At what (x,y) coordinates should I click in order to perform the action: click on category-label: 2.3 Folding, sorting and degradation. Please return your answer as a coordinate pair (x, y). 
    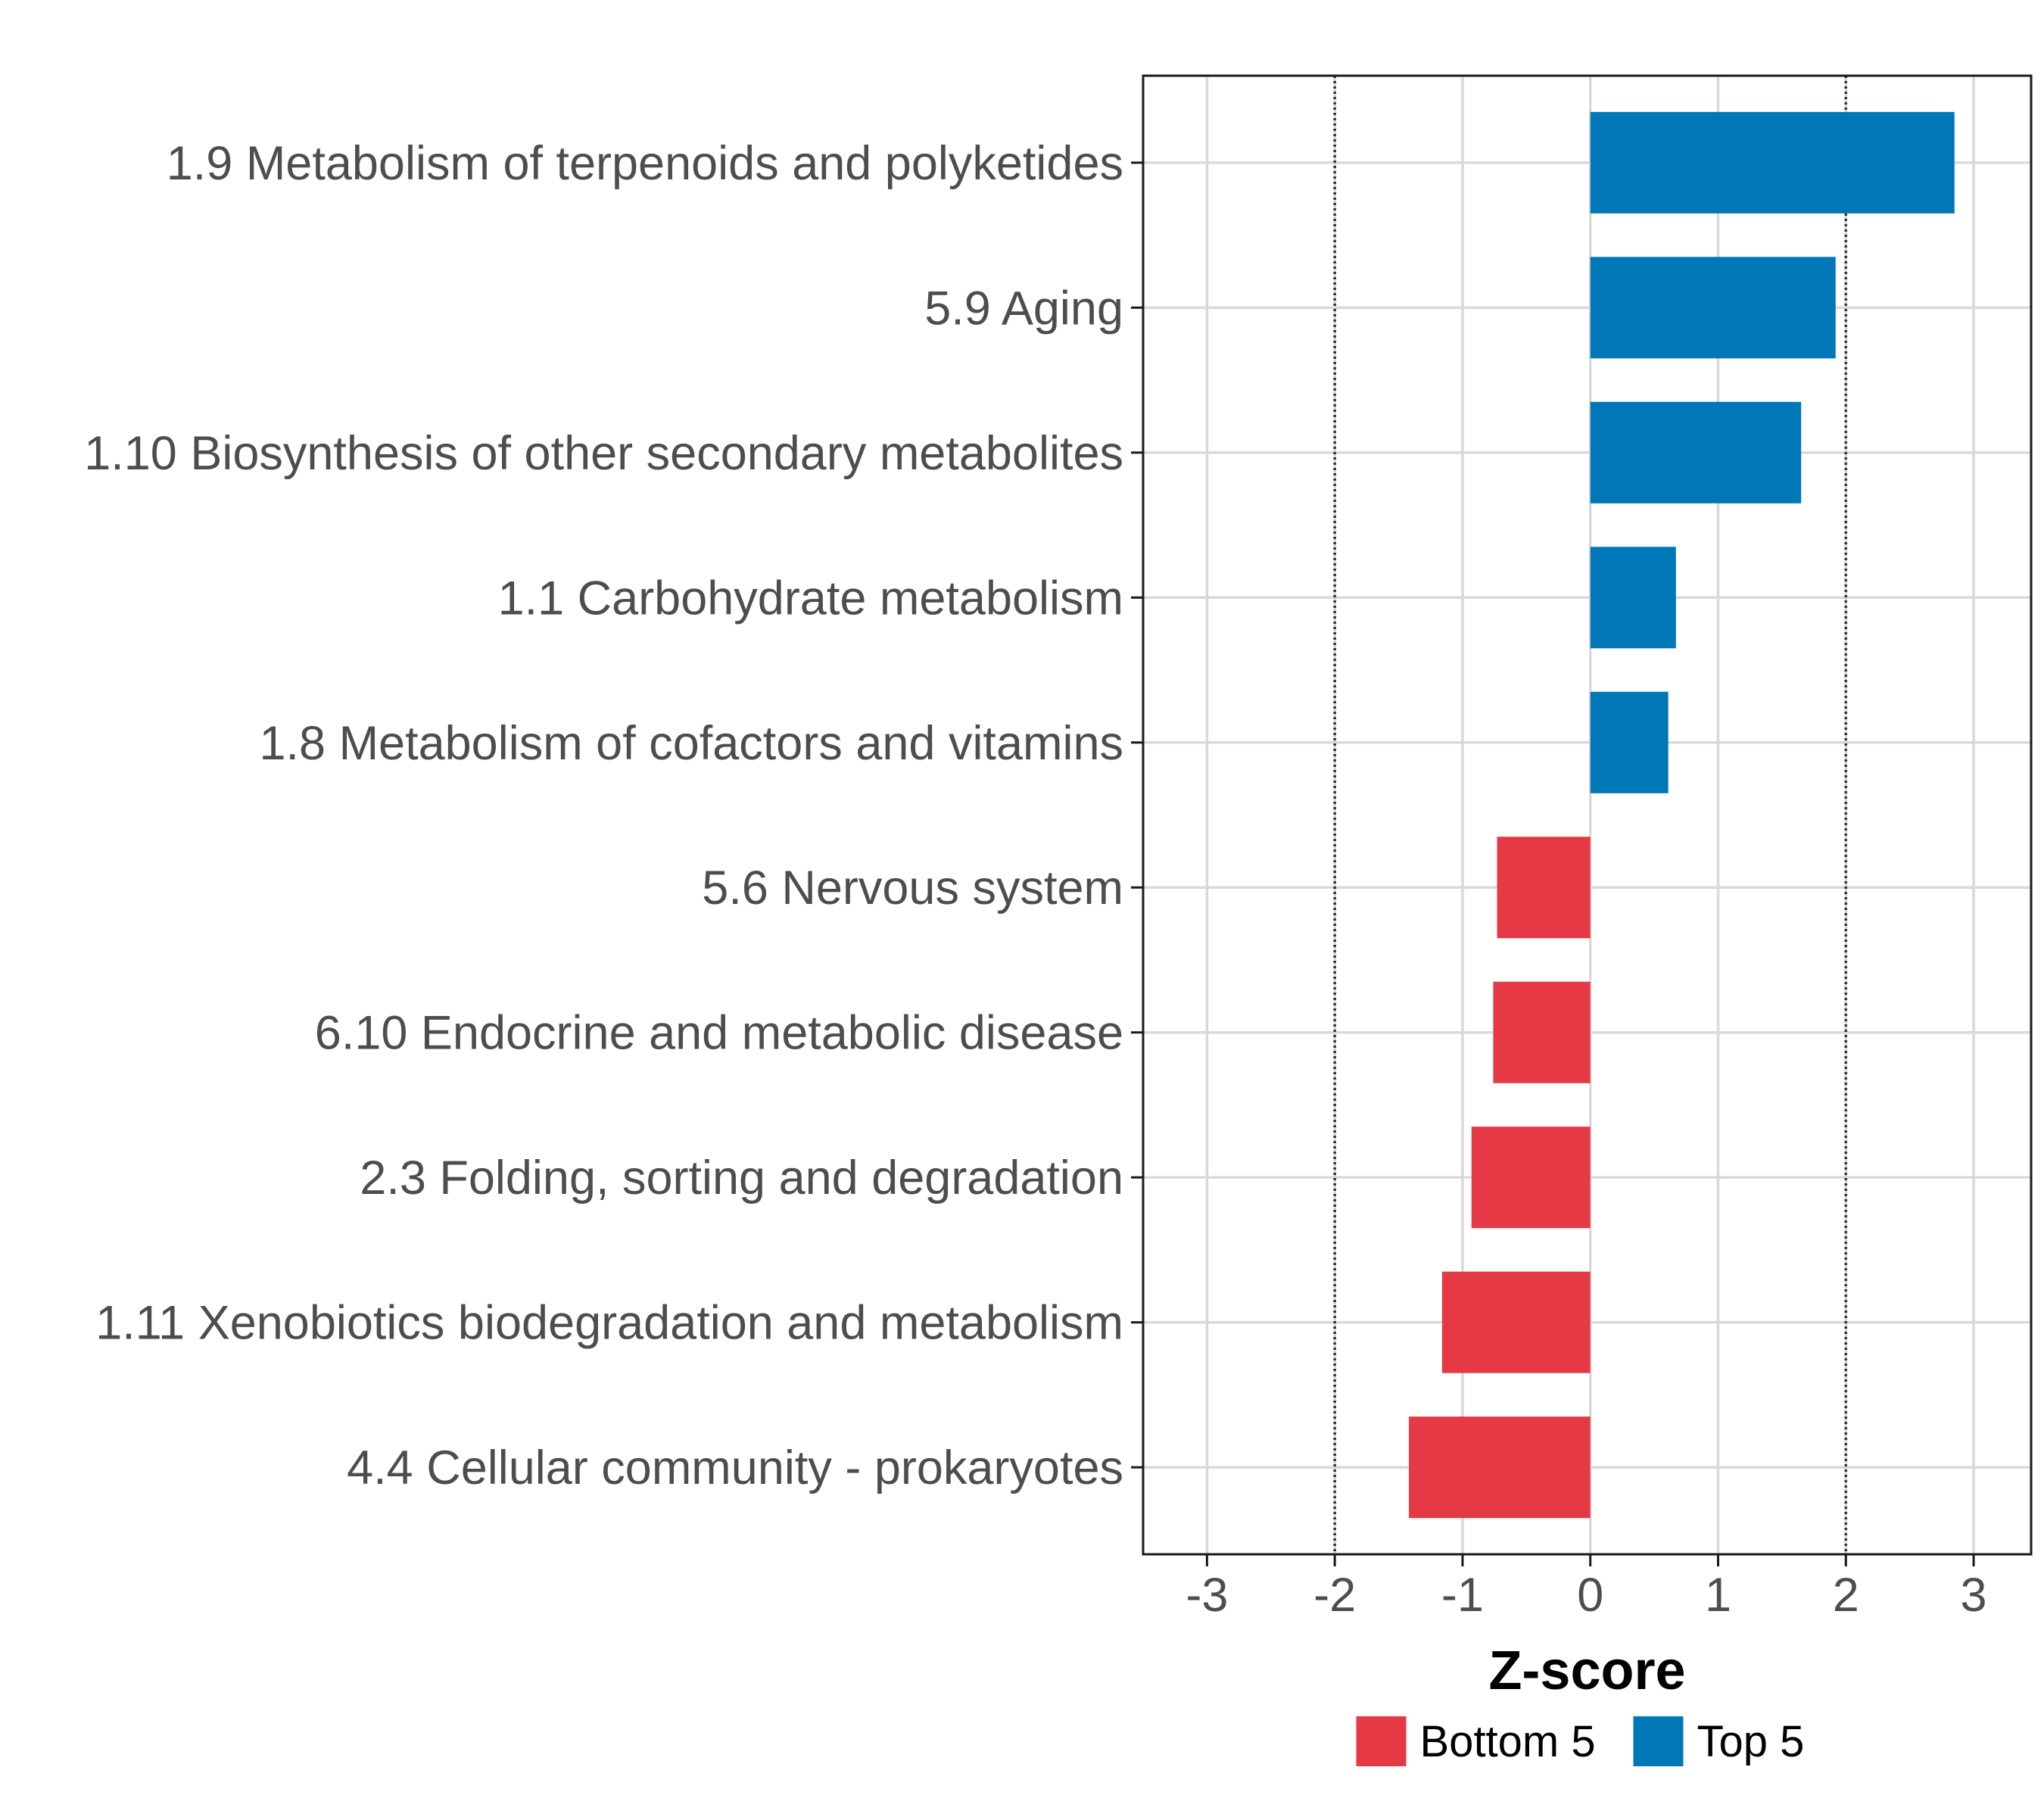
    Looking at the image, I should click on (741, 1178).